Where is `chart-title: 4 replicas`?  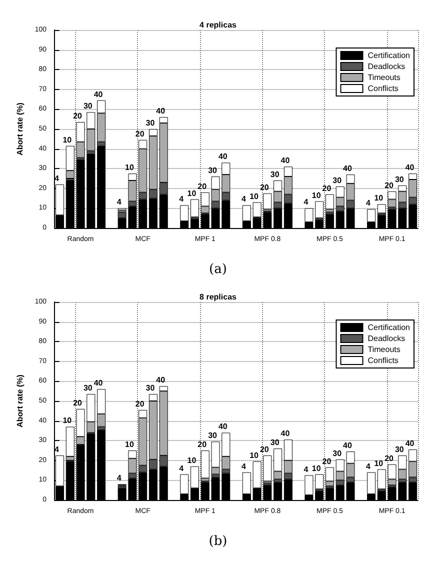 chart-title: 4 replicas is located at coordinates (219, 25).